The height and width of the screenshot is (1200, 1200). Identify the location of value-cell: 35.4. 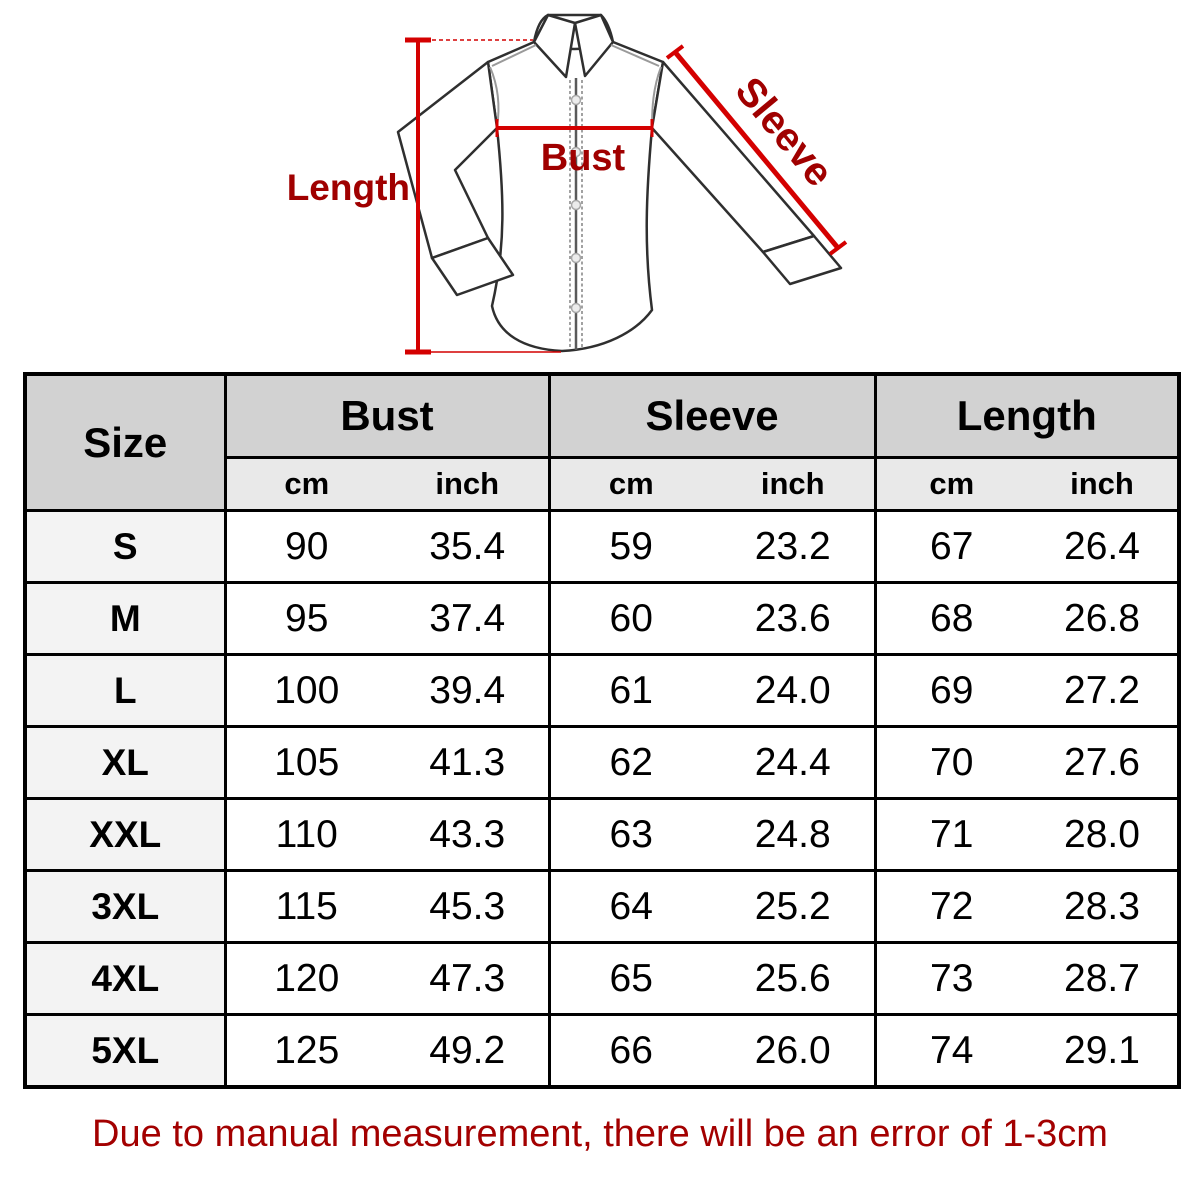
(468, 546).